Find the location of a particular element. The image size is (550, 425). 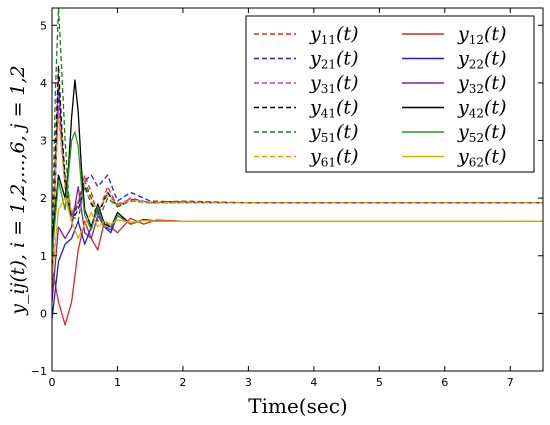

x-tick-label: 3 is located at coordinates (248, 382).